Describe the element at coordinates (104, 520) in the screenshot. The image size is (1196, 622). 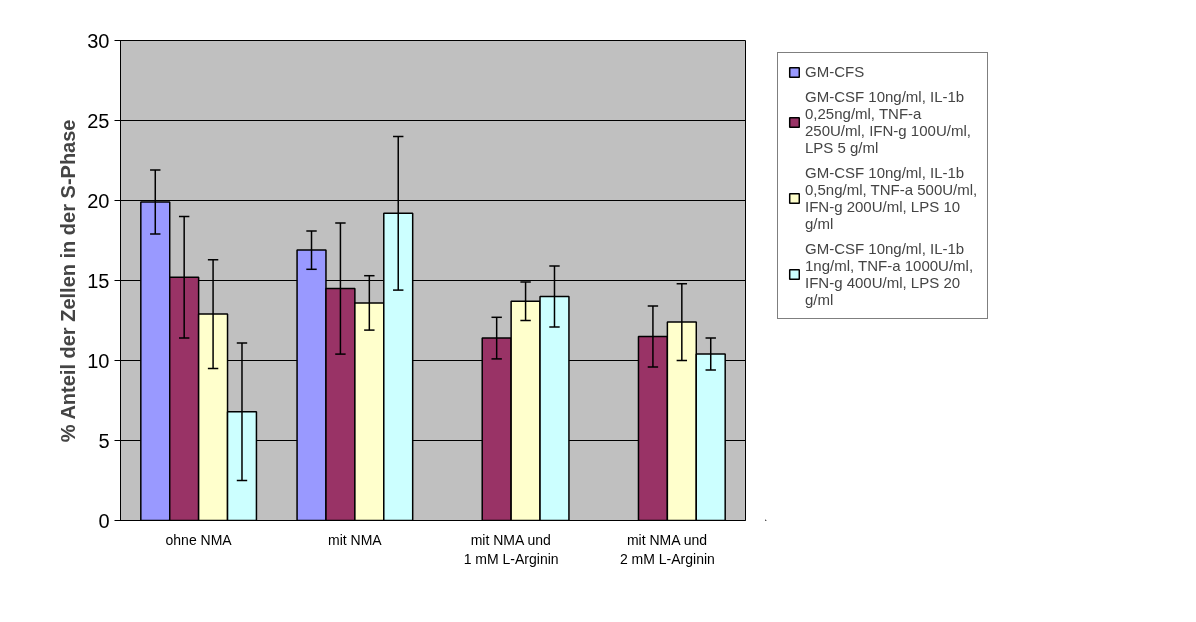
I see `y-tick-label: 0` at that location.